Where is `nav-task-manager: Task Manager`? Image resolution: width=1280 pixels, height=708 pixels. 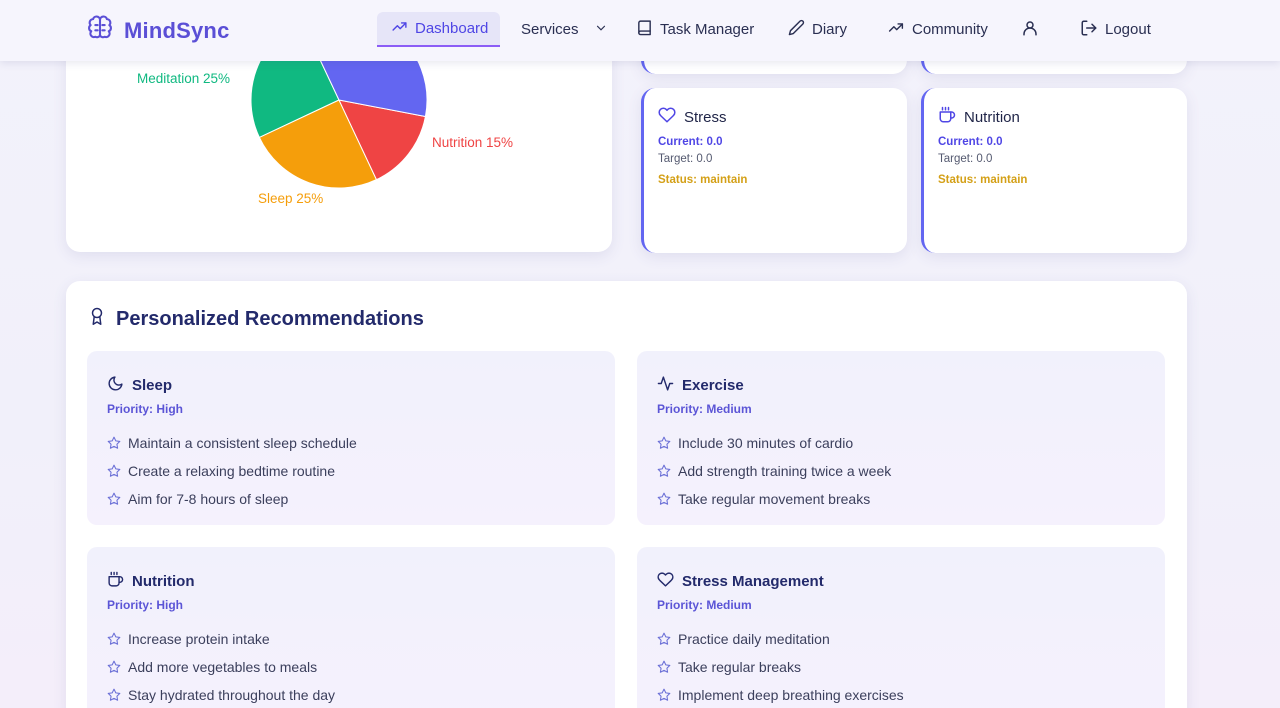
nav-task-manager: Task Manager is located at coordinates (695, 29).